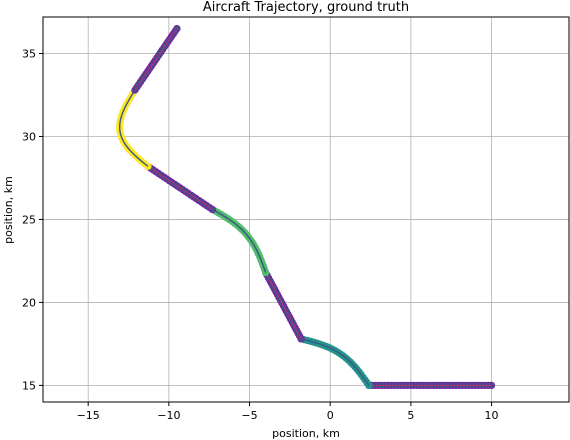 The height and width of the screenshot is (440, 570). What do you see at coordinates (29, 385) in the screenshot?
I see `y-tick-label: 15` at bounding box center [29, 385].